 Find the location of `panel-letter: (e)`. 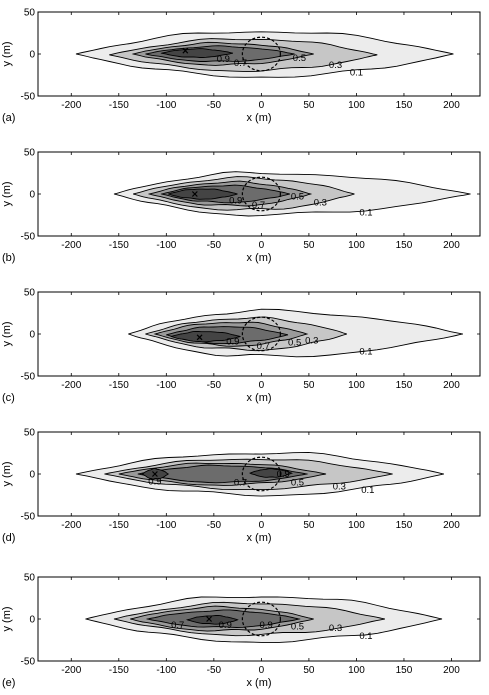

panel-letter: (e) is located at coordinates (8, 683).